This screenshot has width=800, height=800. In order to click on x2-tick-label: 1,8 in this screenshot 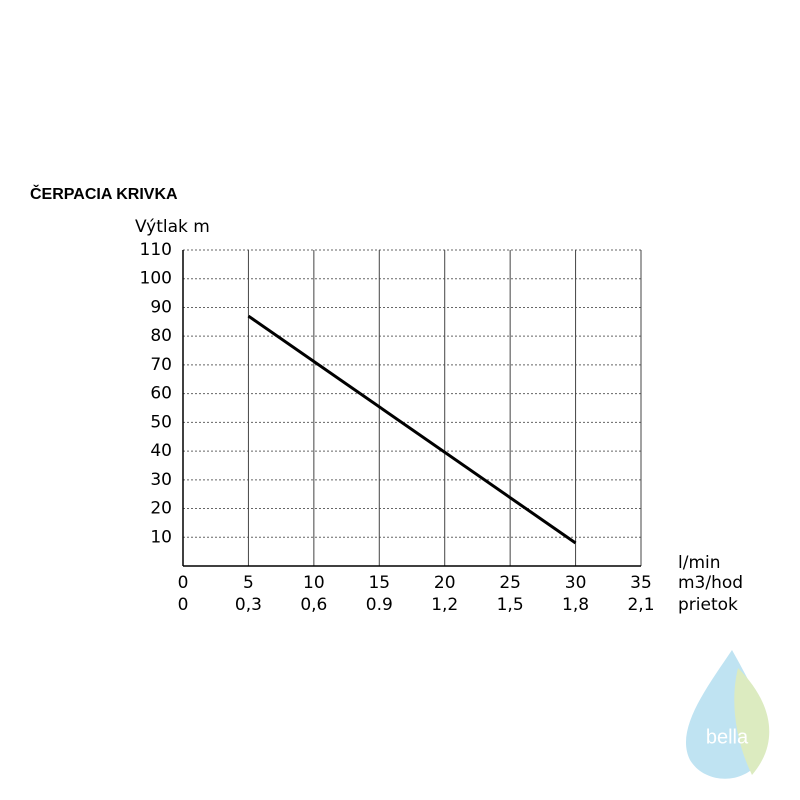, I will do `click(575, 605)`.